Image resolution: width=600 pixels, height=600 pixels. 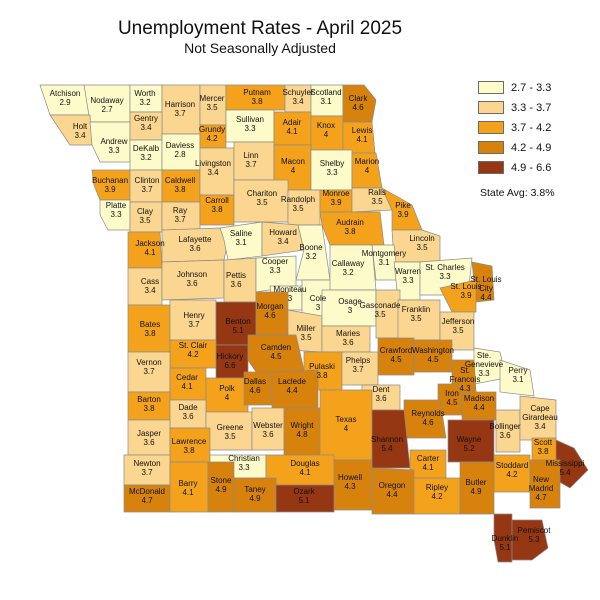 What do you see at coordinates (260, 48) in the screenshot?
I see `map-subtitle: Not Seasonally Adjusted` at bounding box center [260, 48].